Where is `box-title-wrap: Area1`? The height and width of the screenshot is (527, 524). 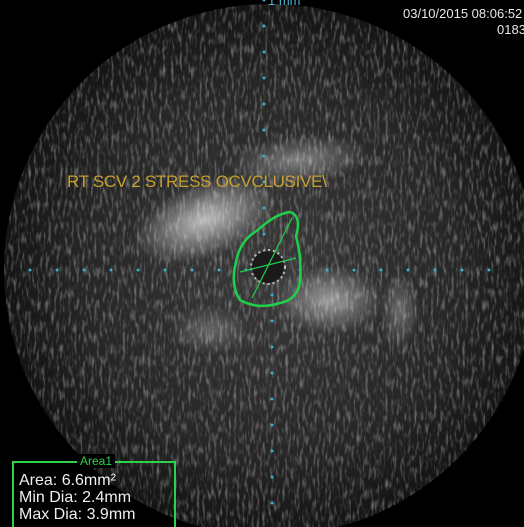 box-title-wrap: Area1 is located at coordinates (96, 461).